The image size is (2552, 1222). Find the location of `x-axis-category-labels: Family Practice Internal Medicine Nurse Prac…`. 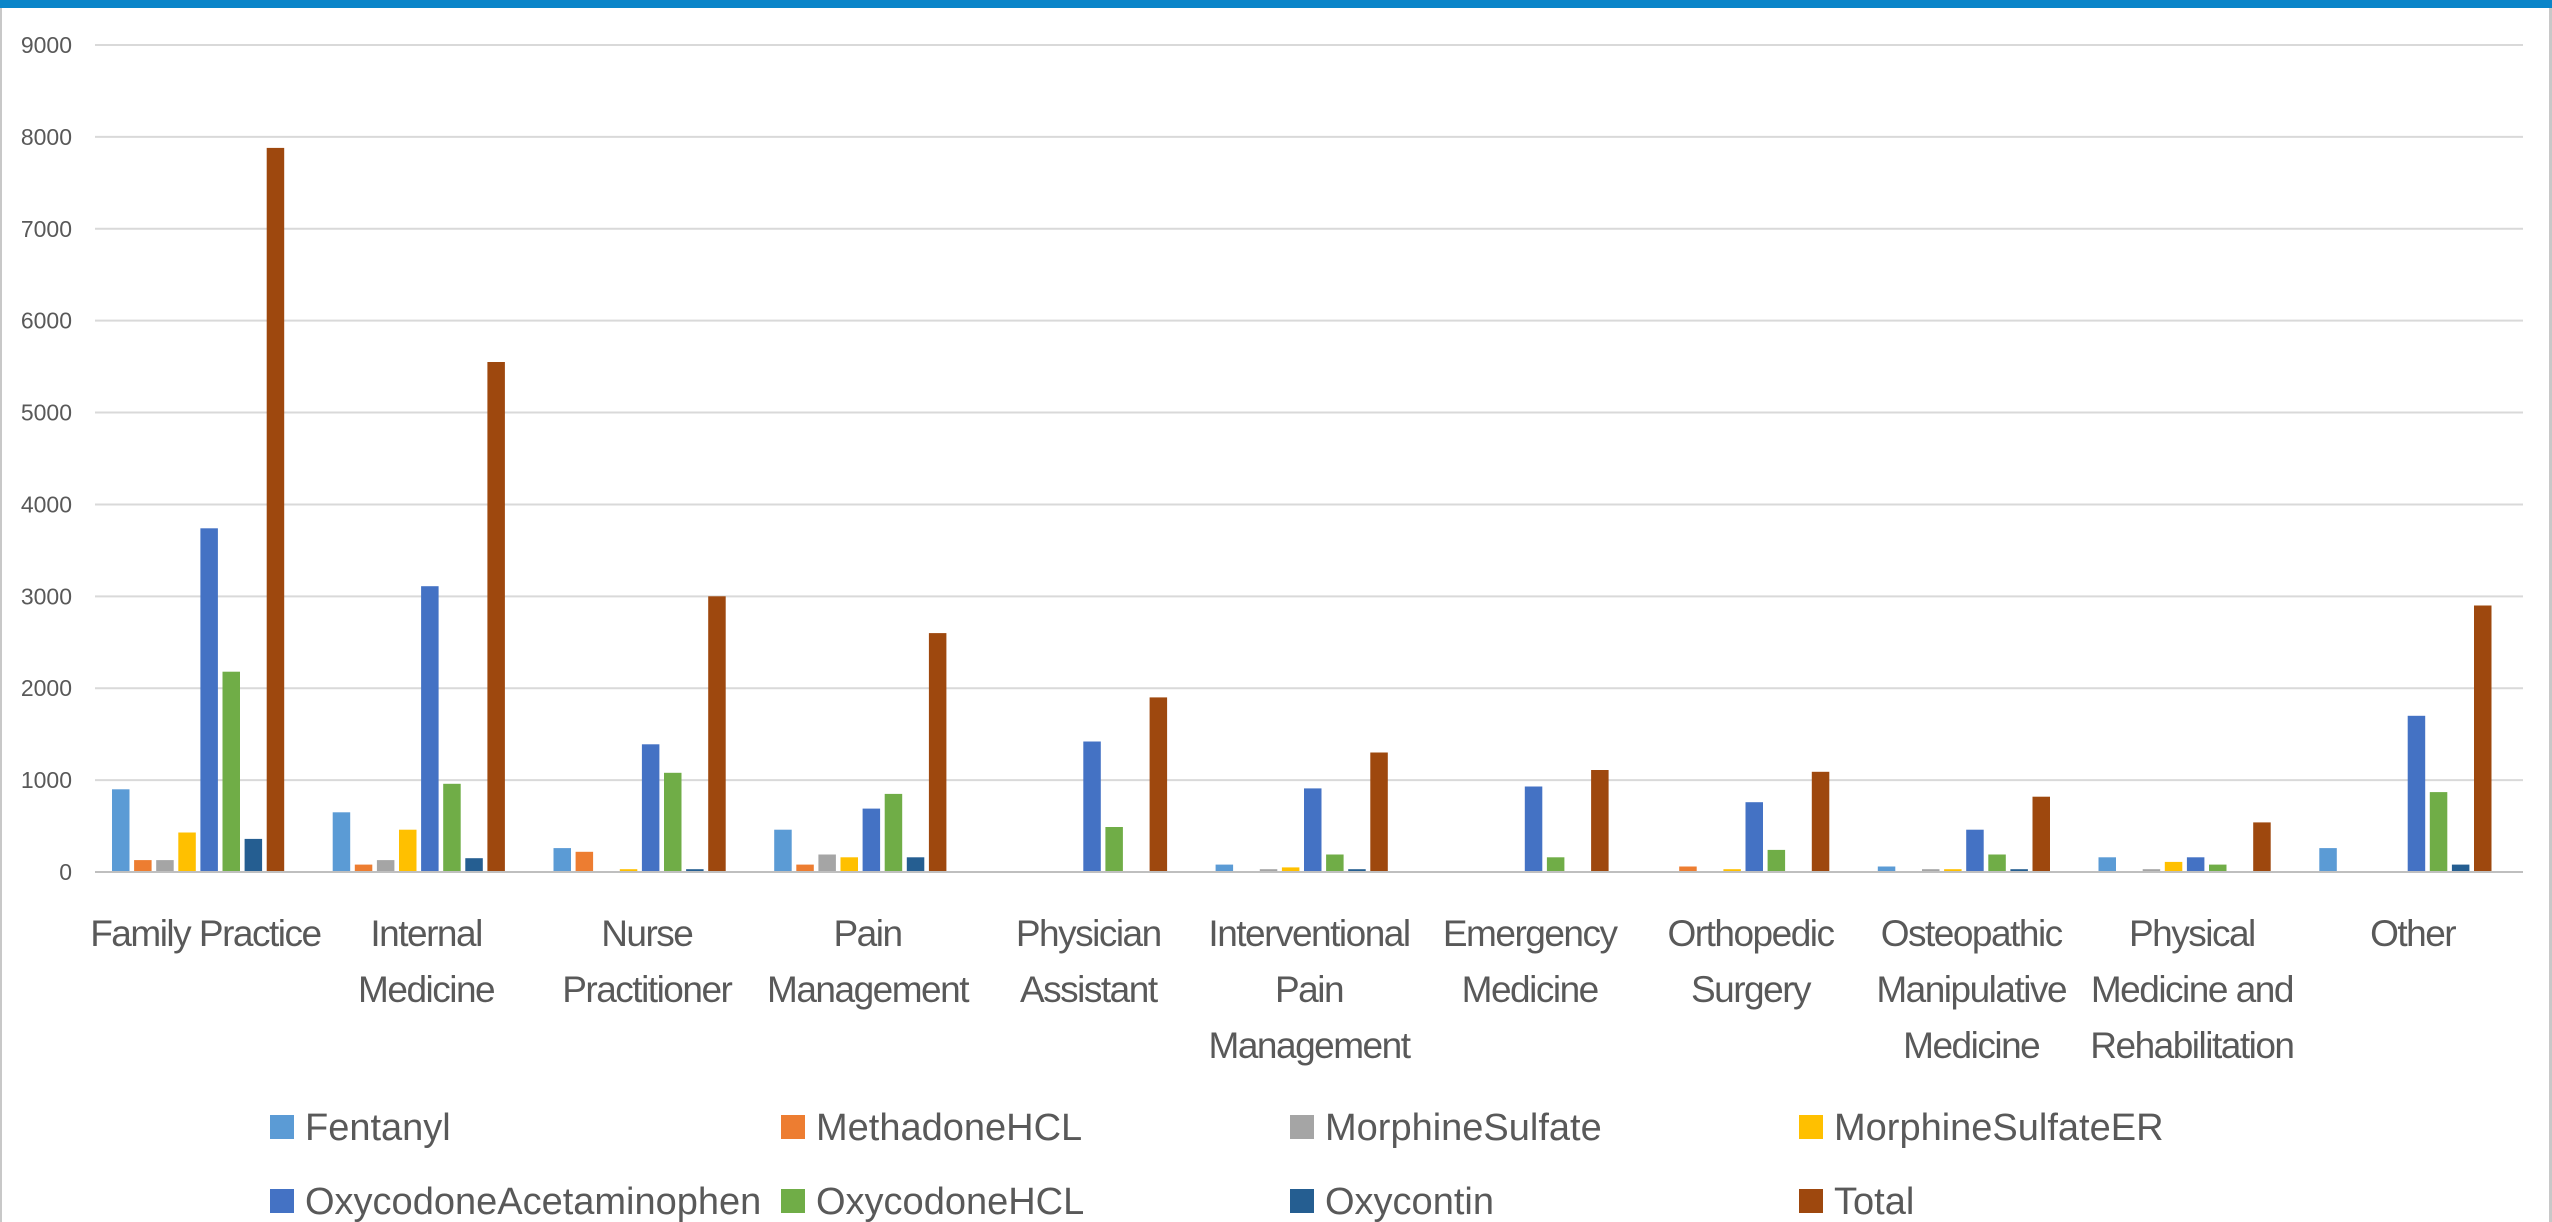

x-axis-category-labels: Family Practice Internal Medicine Nurse Prac… is located at coordinates (1274, 989).